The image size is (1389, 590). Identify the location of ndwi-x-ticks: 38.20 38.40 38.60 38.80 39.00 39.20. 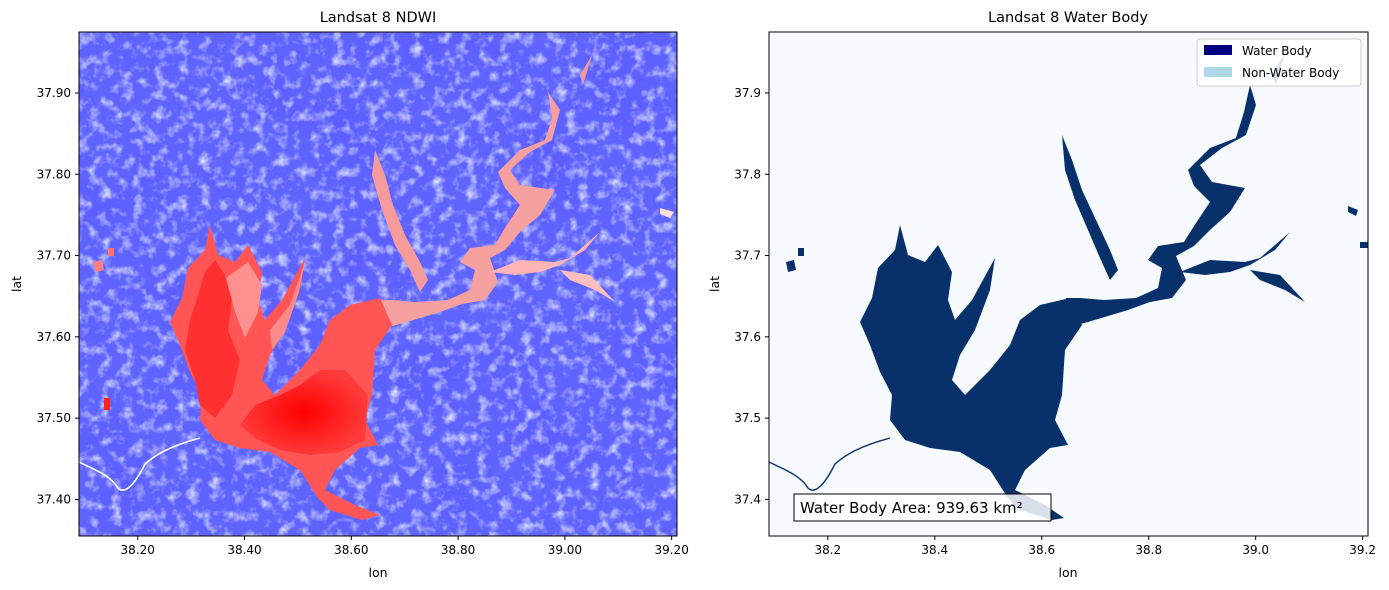
(405, 546).